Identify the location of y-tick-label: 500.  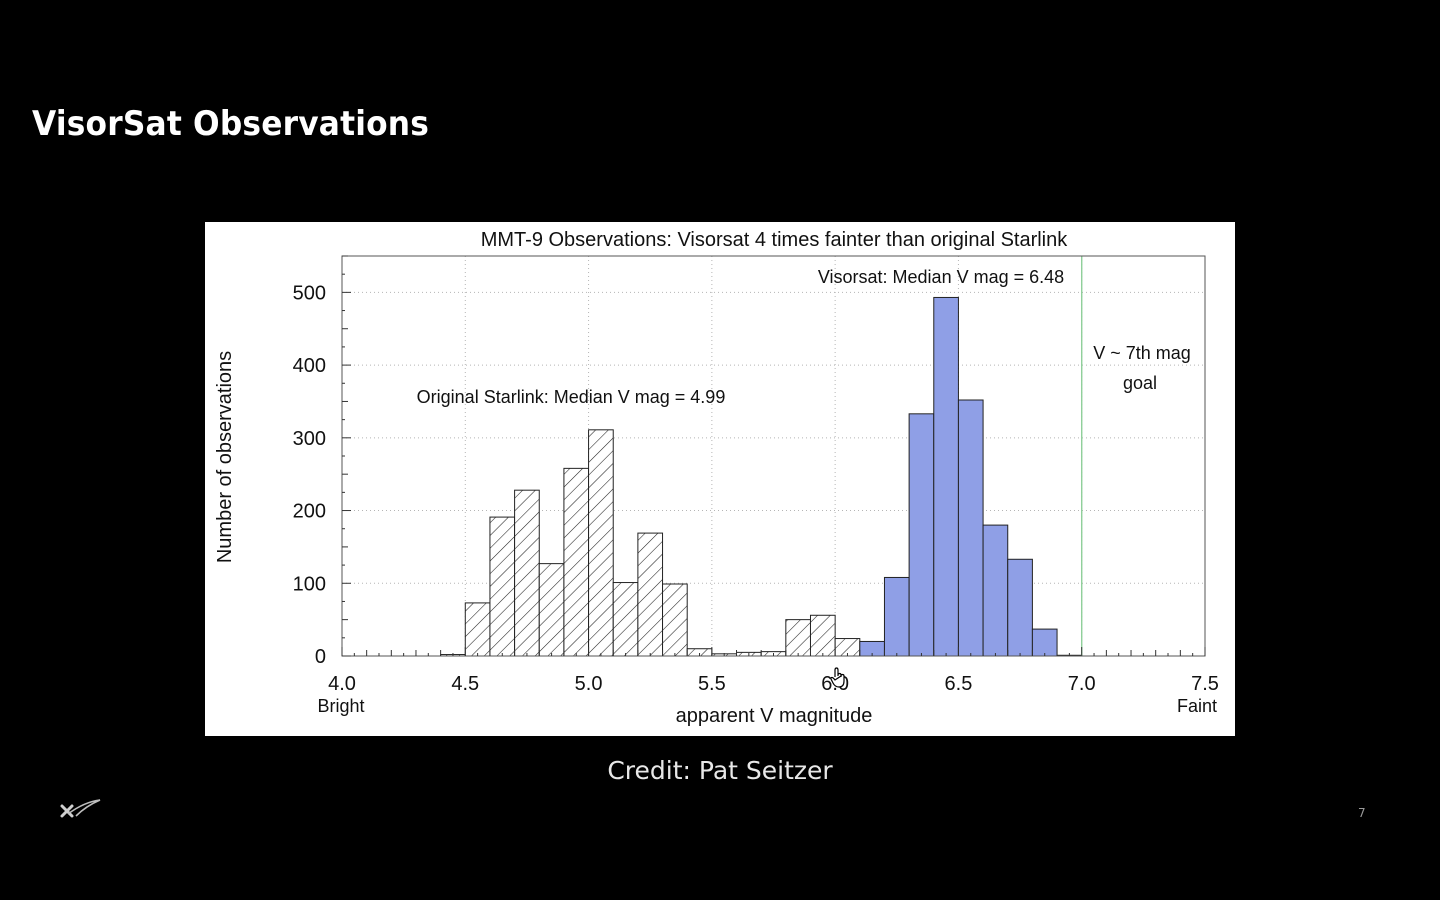
(309, 293).